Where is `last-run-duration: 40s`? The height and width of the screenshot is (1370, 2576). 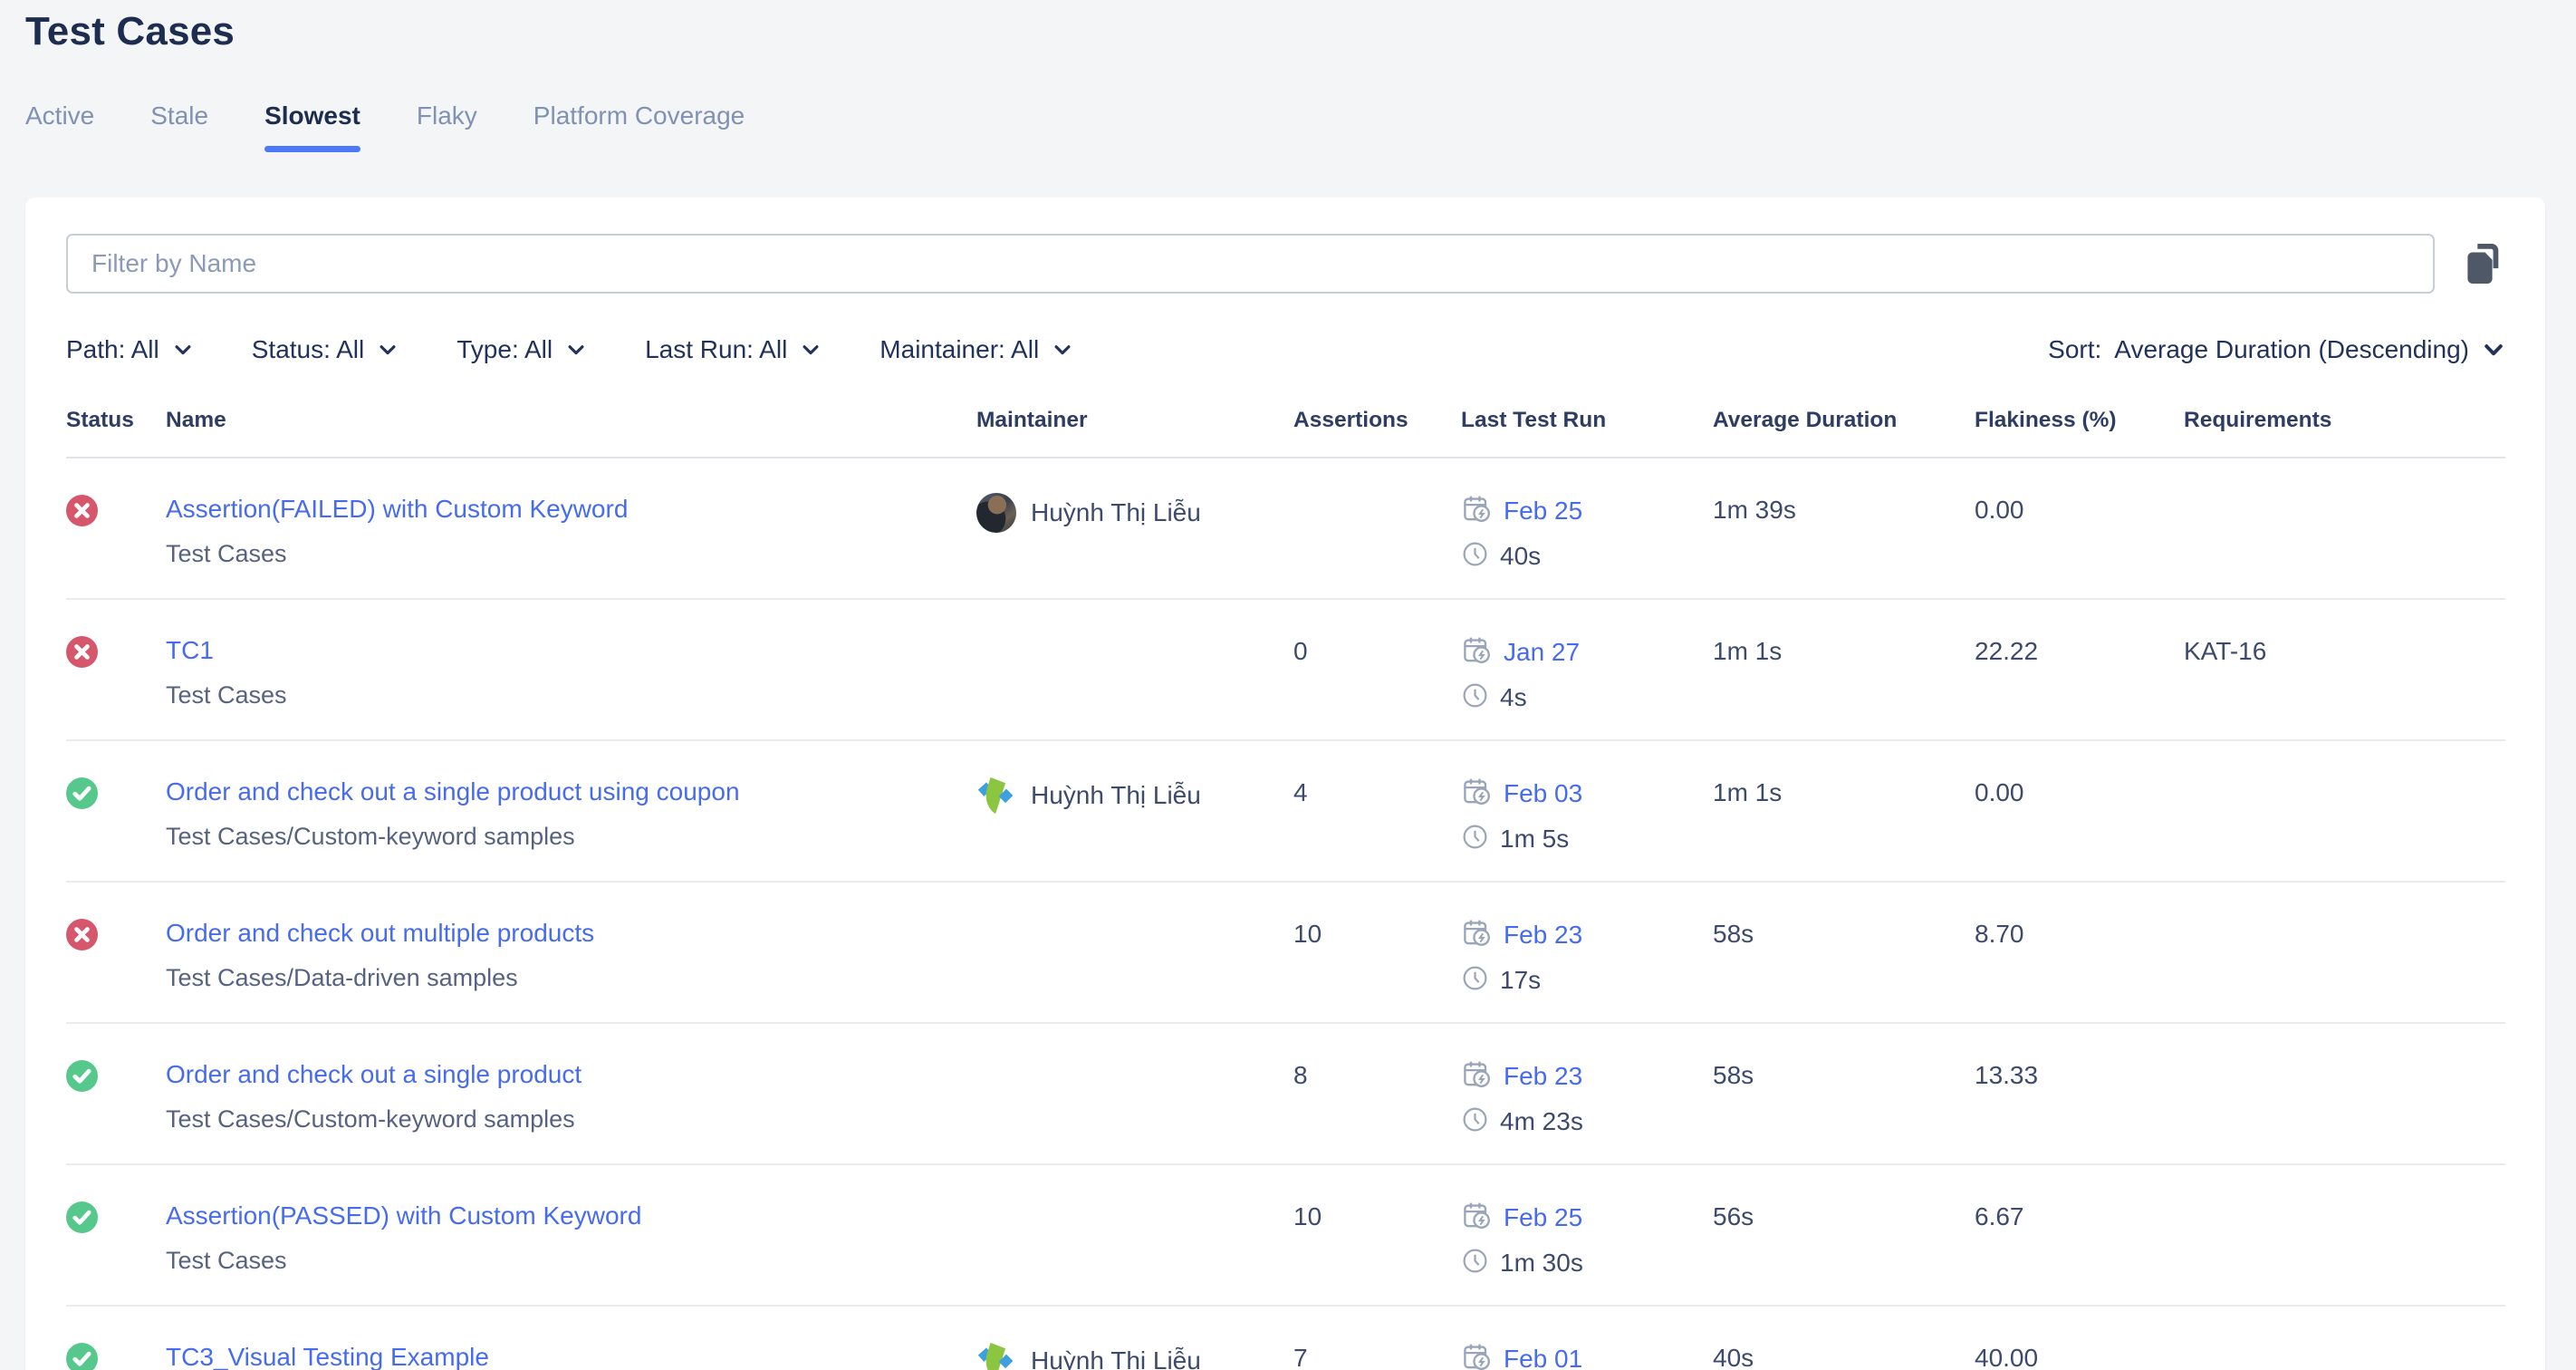
last-run-duration: 40s is located at coordinates (1521, 556).